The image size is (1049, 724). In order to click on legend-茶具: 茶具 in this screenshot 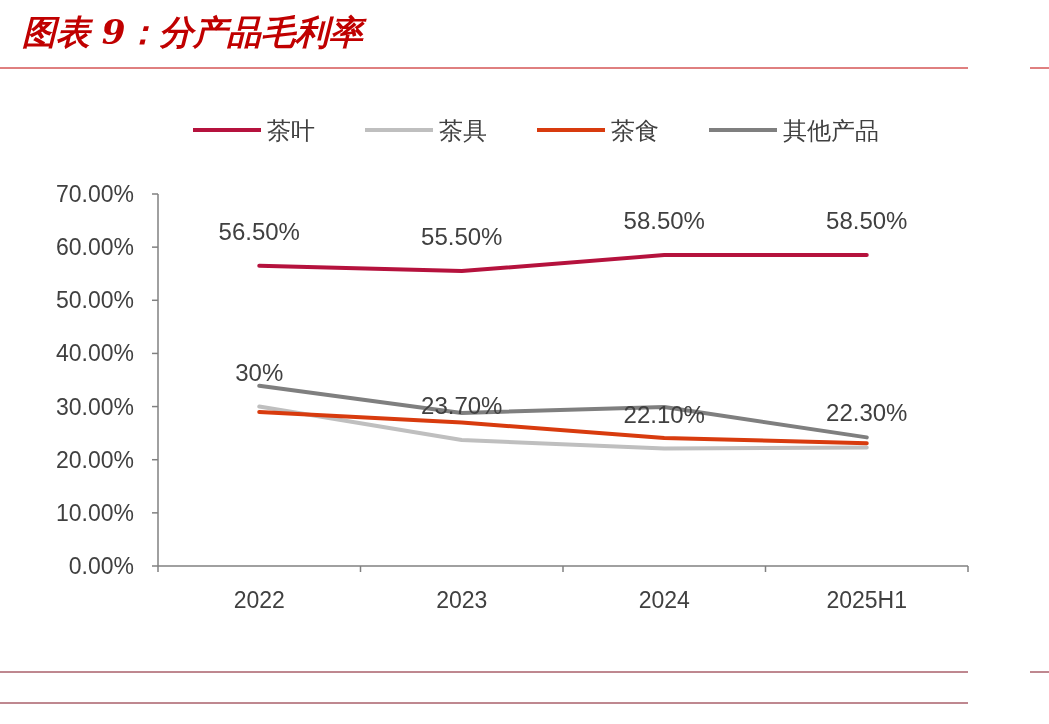, I will do `click(426, 131)`.